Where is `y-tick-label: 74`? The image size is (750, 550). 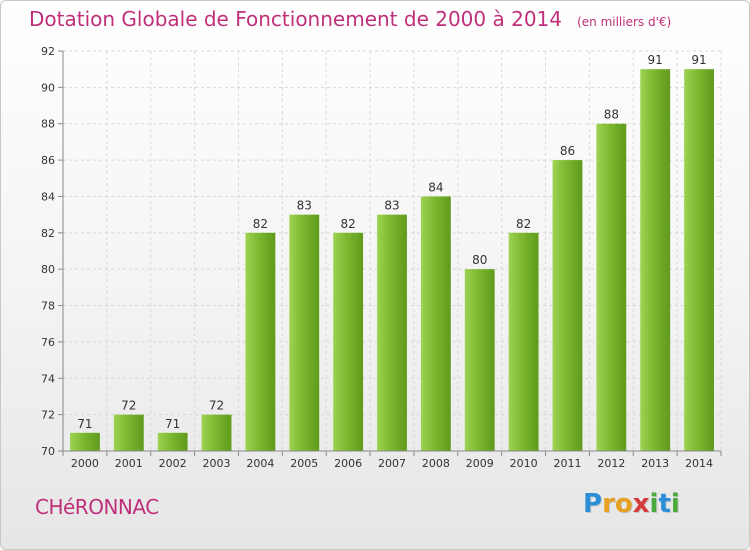
y-tick-label: 74 is located at coordinates (48, 378).